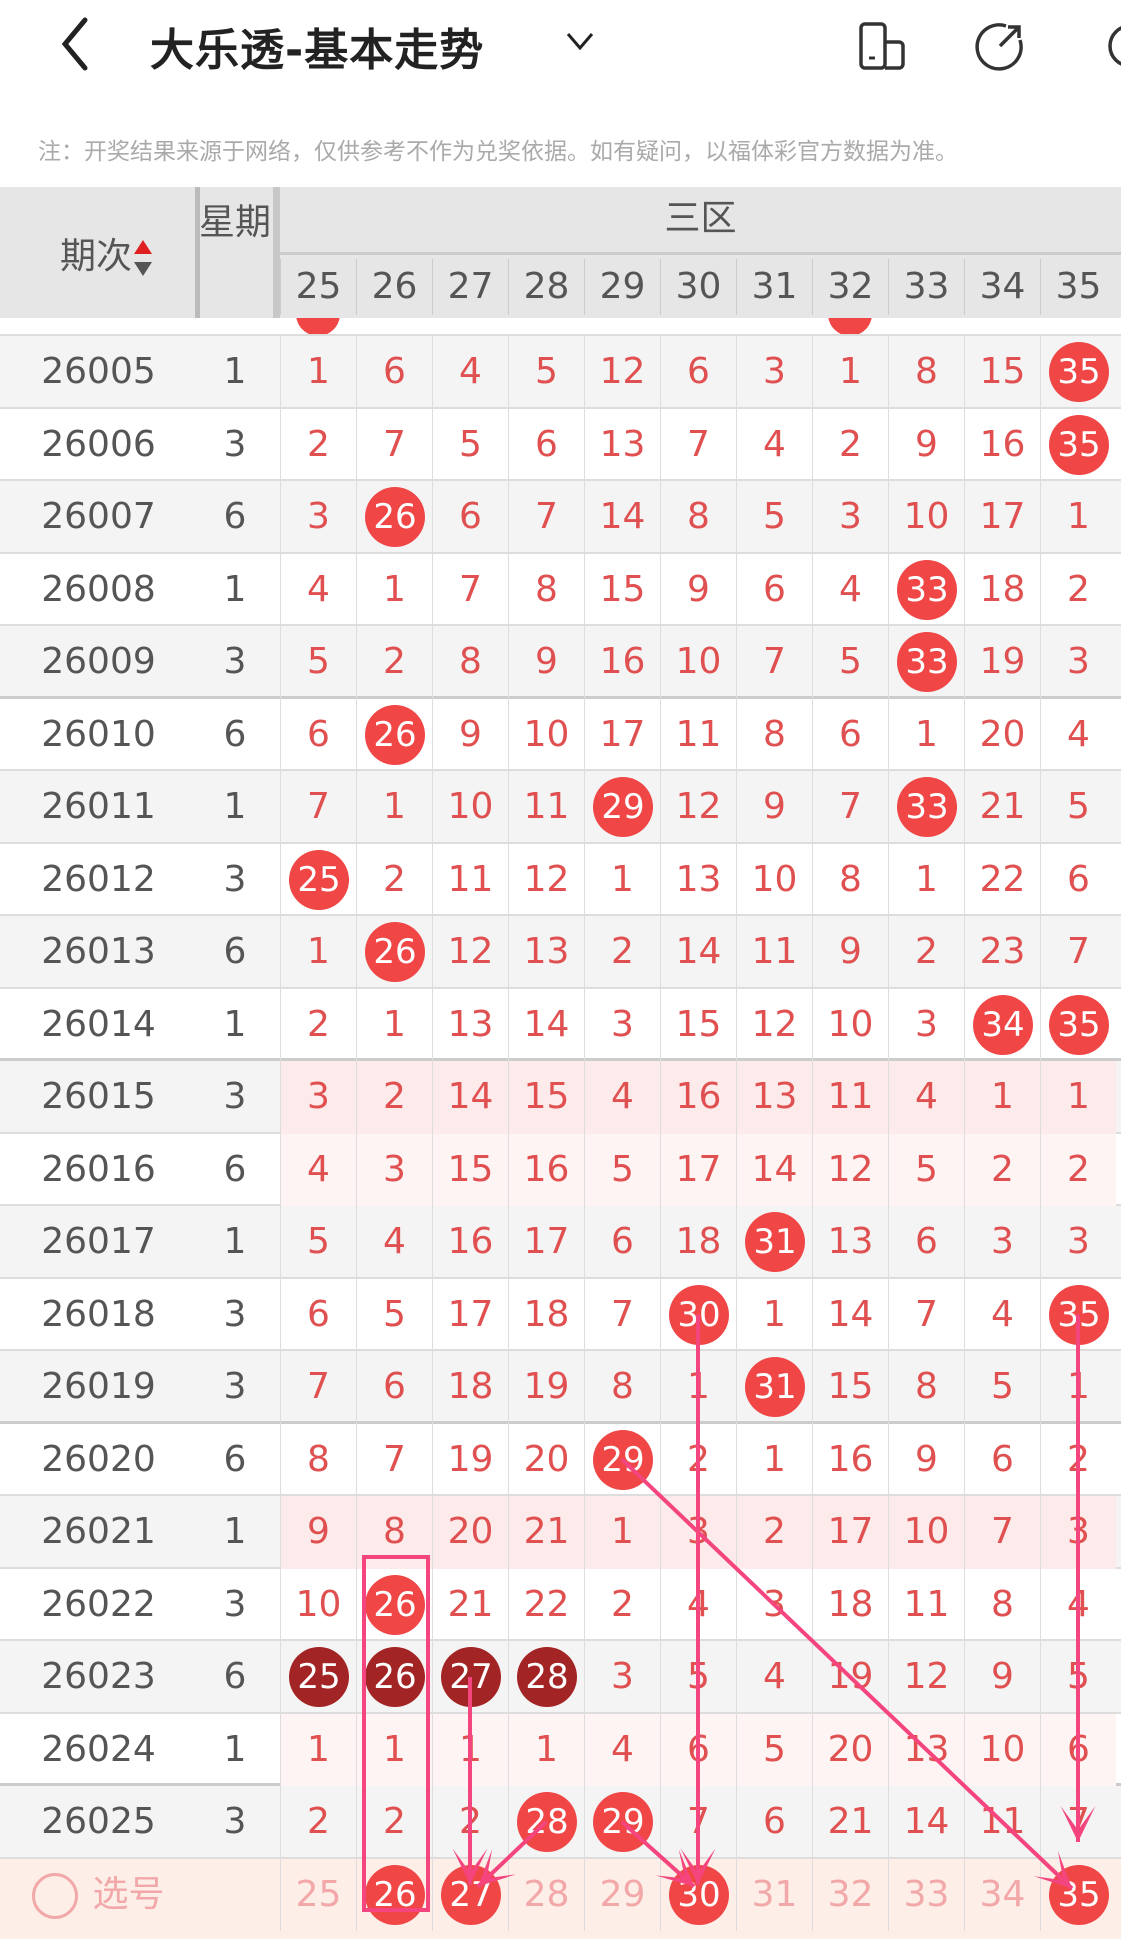 Image resolution: width=1121 pixels, height=1939 pixels. What do you see at coordinates (98, 1024) in the screenshot?
I see `issue-number: 26014` at bounding box center [98, 1024].